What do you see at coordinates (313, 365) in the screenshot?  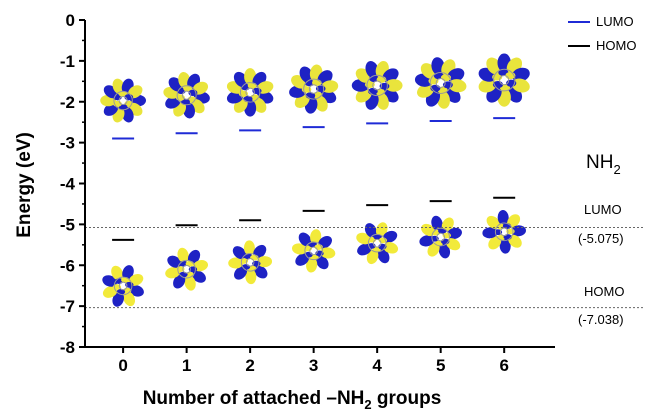 I see `x-tick-label: 3` at bounding box center [313, 365].